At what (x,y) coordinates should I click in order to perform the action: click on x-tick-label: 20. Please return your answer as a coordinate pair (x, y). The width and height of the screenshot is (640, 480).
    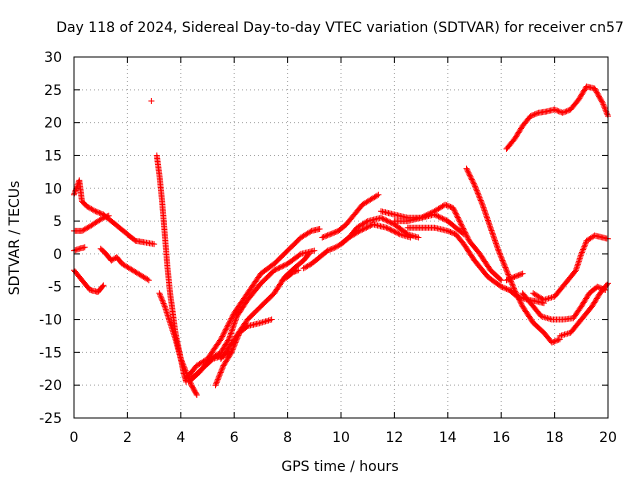
    Looking at the image, I should click on (608, 438).